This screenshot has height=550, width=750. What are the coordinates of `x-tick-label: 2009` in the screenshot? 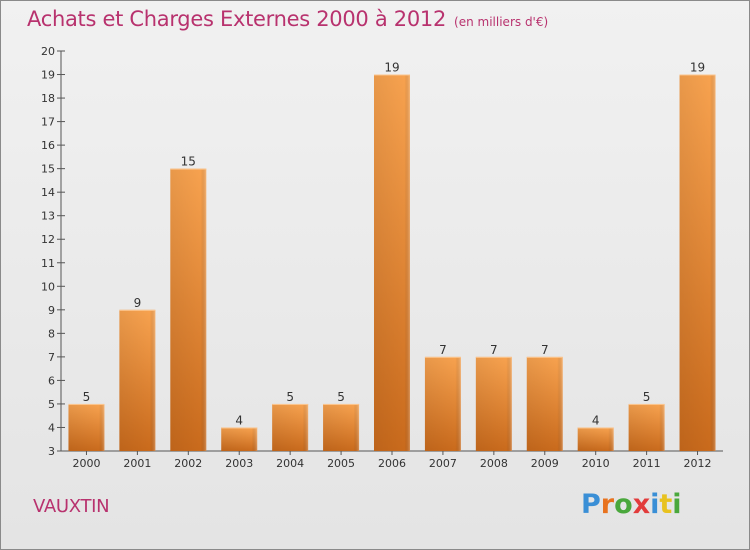 It's located at (545, 463).